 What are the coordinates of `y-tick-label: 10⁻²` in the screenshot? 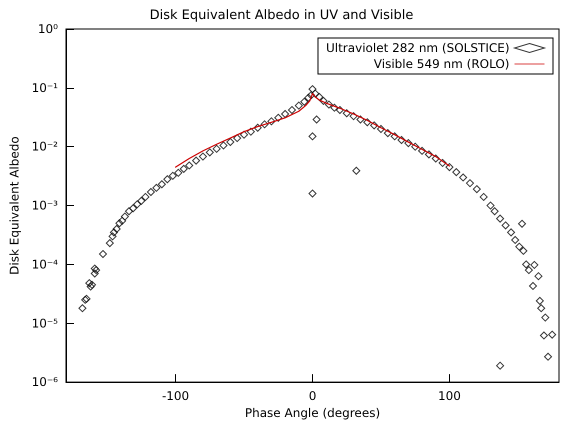 It's located at (45, 147).